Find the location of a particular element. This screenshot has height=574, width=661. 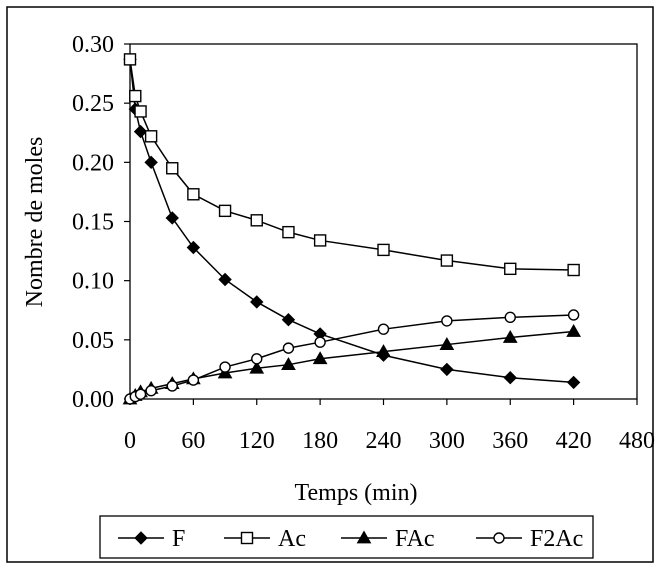

x-tick-label: 480 is located at coordinates (637, 441).